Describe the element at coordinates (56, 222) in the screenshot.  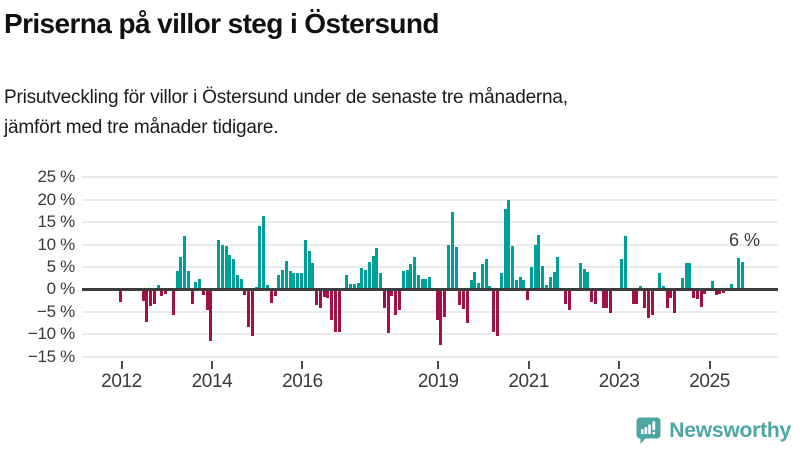
I see `y-axis-label: 15 %` at that location.